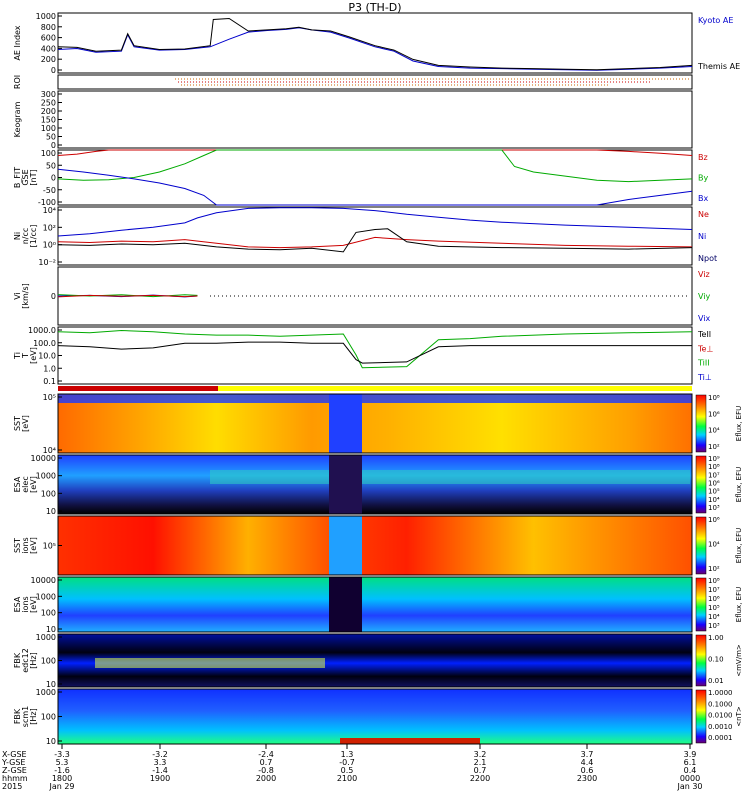 The image size is (750, 800). What do you see at coordinates (703, 157) in the screenshot?
I see `legend-entry: Bz` at bounding box center [703, 157].